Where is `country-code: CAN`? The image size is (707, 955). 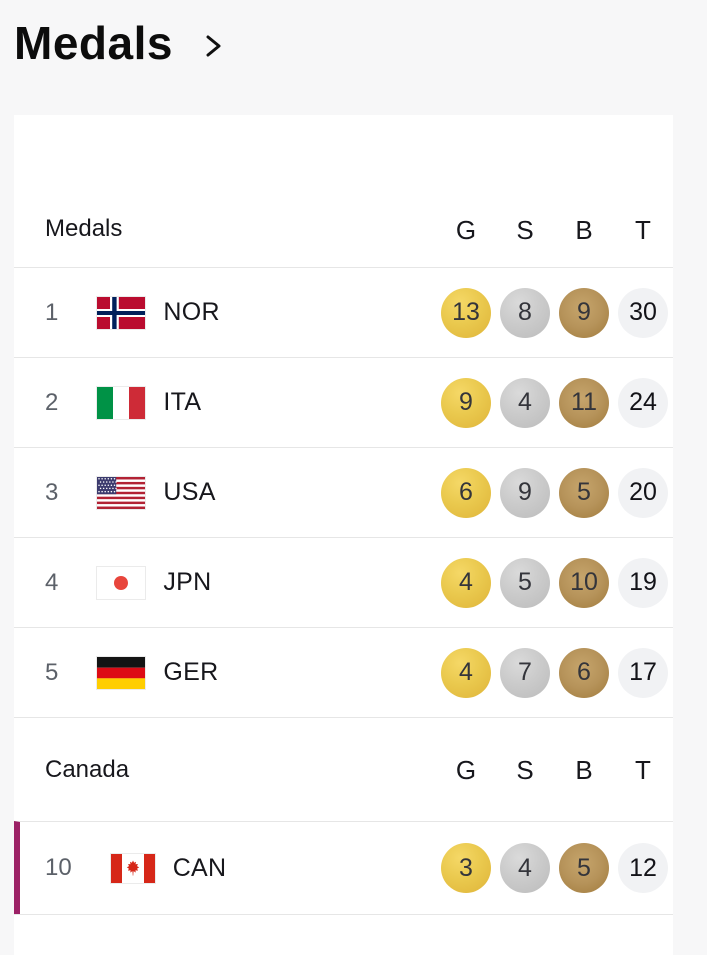
country-code: CAN is located at coordinates (199, 867).